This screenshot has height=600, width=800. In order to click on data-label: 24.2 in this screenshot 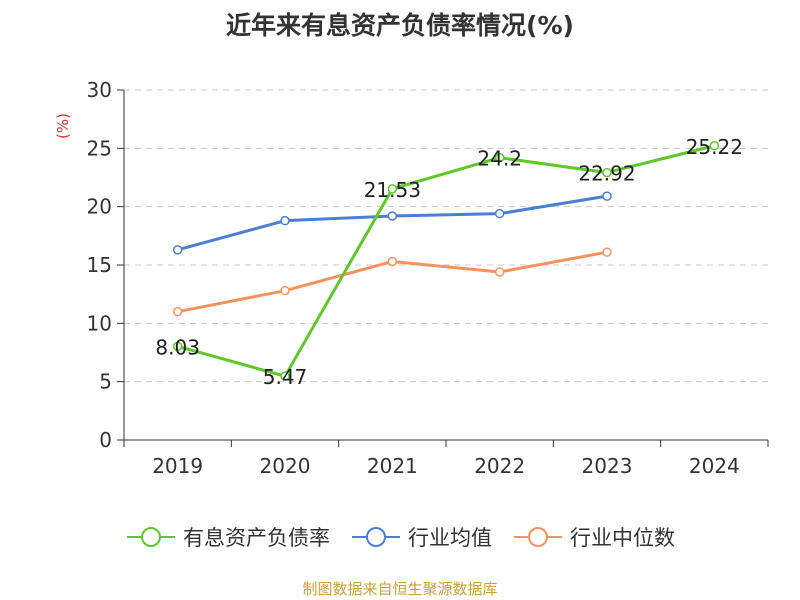, I will do `click(499, 159)`.